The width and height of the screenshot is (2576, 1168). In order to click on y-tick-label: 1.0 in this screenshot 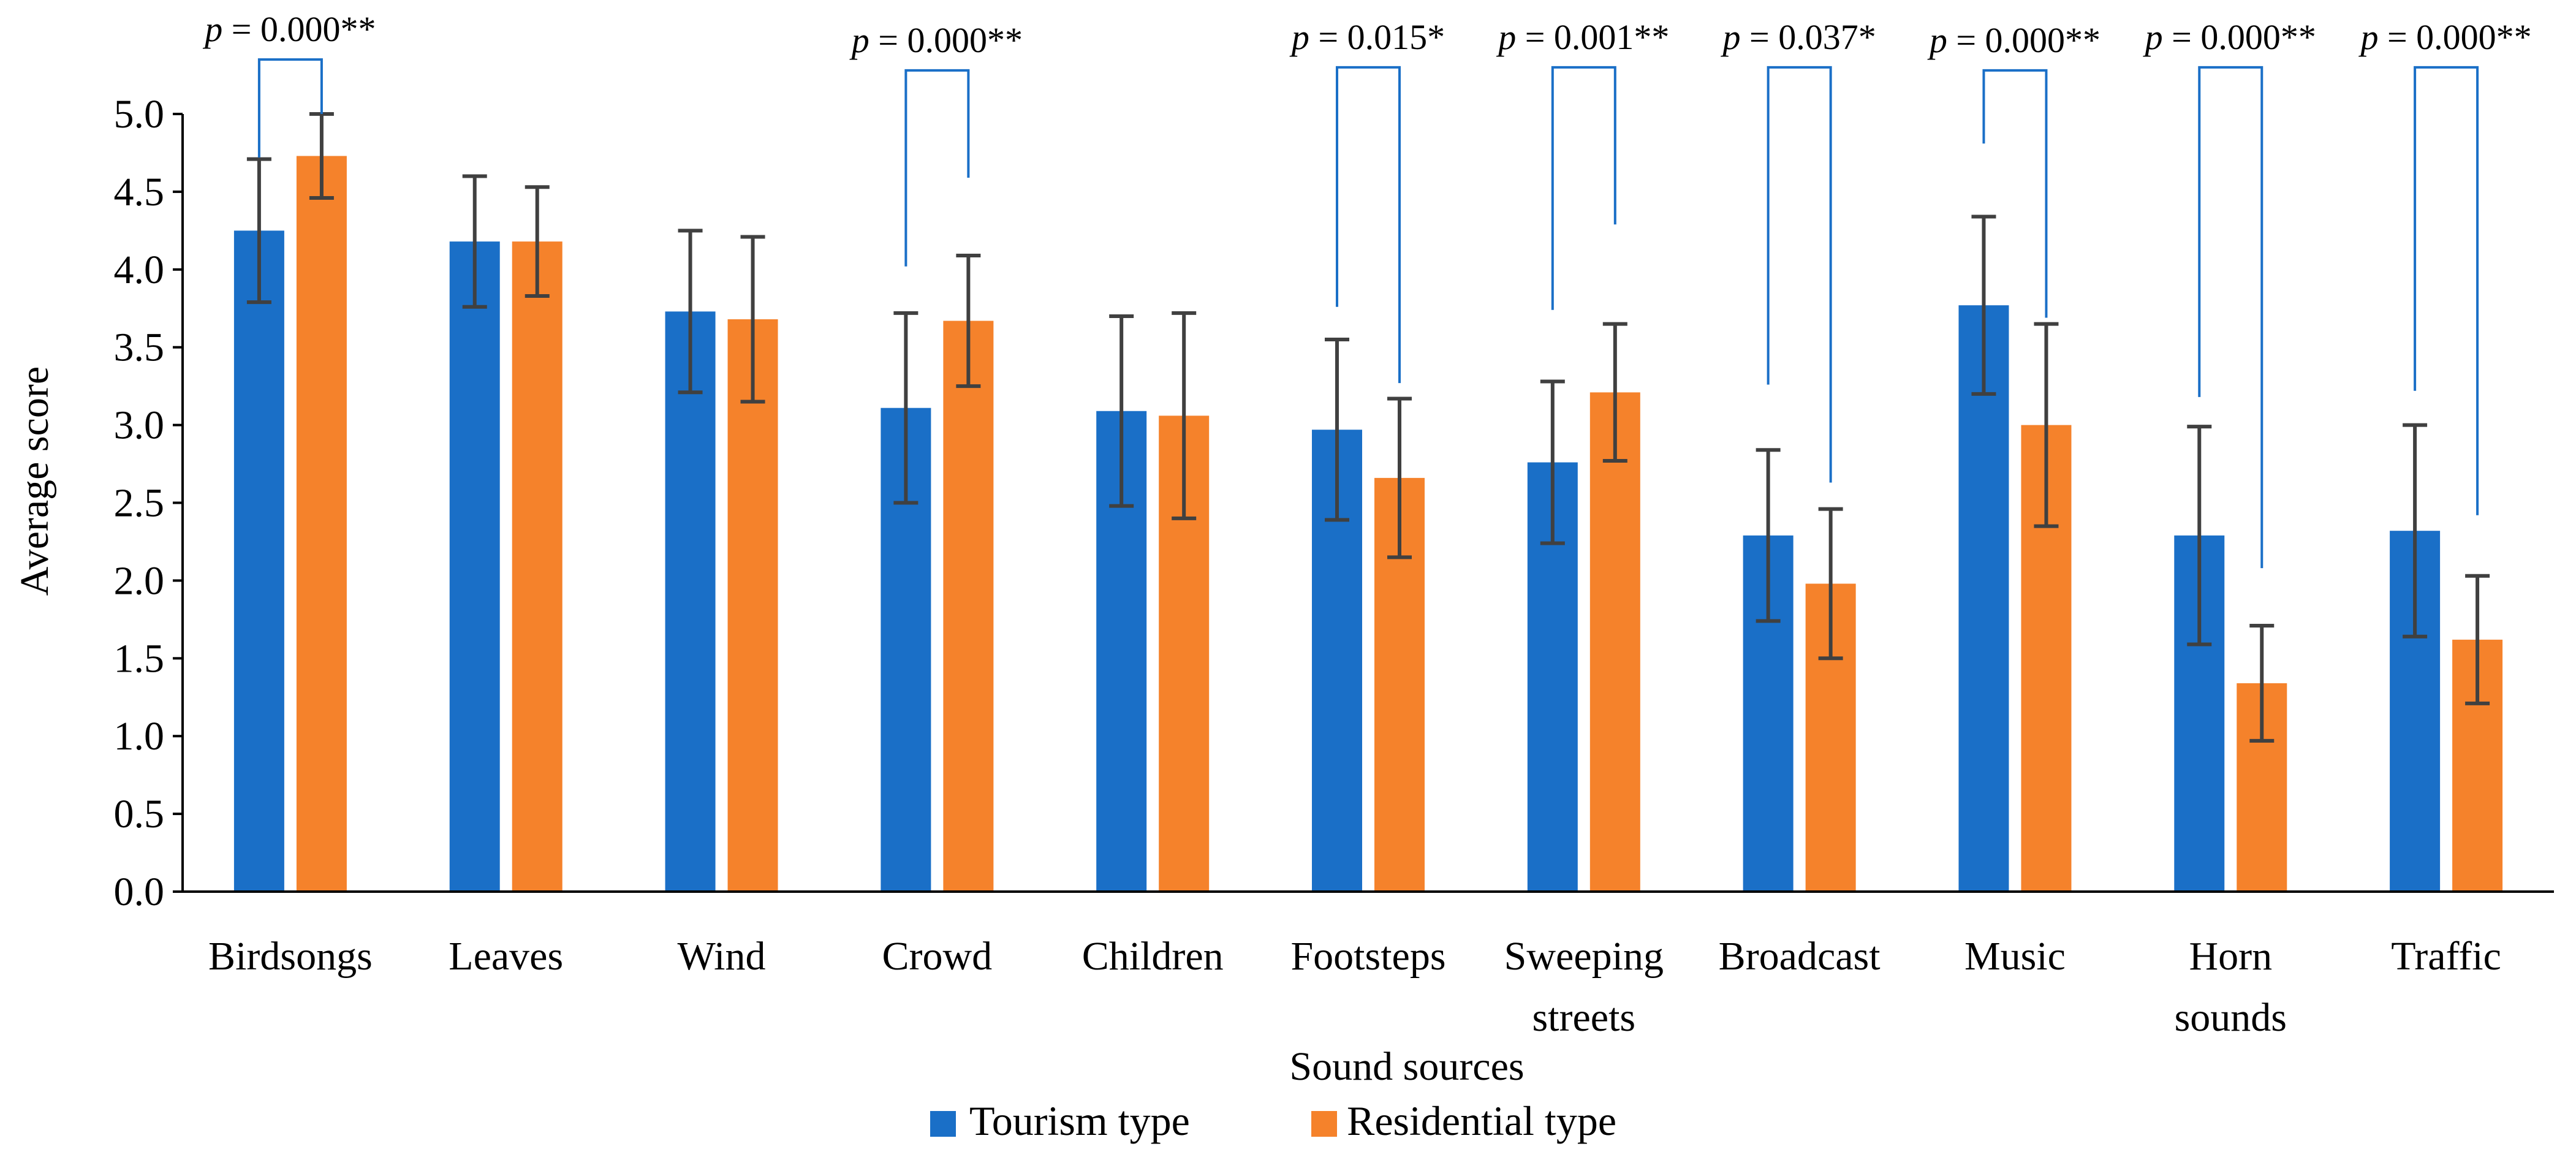, I will do `click(139, 736)`.